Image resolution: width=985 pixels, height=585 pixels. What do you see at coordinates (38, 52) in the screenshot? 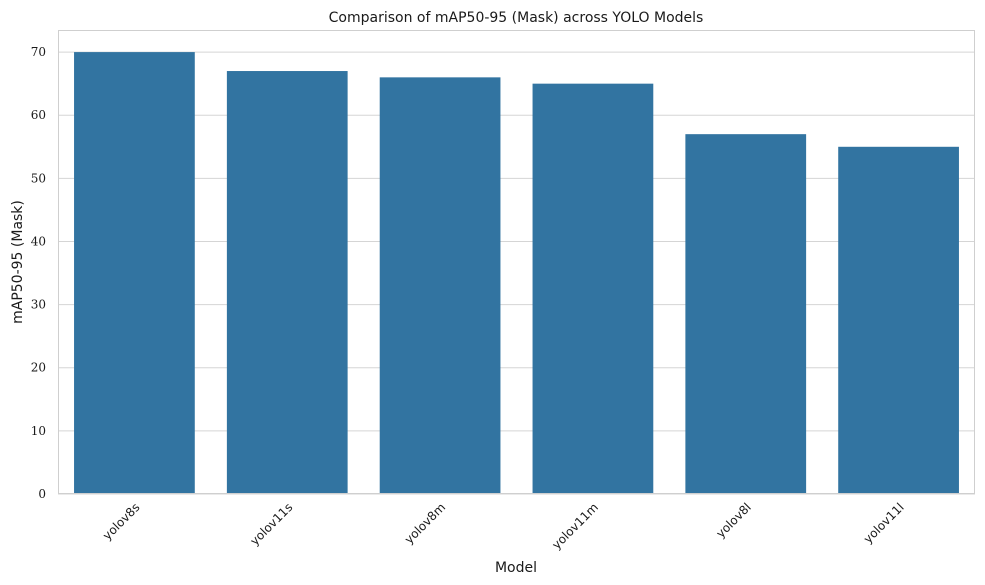
I see `y-tick-label: 70` at bounding box center [38, 52].